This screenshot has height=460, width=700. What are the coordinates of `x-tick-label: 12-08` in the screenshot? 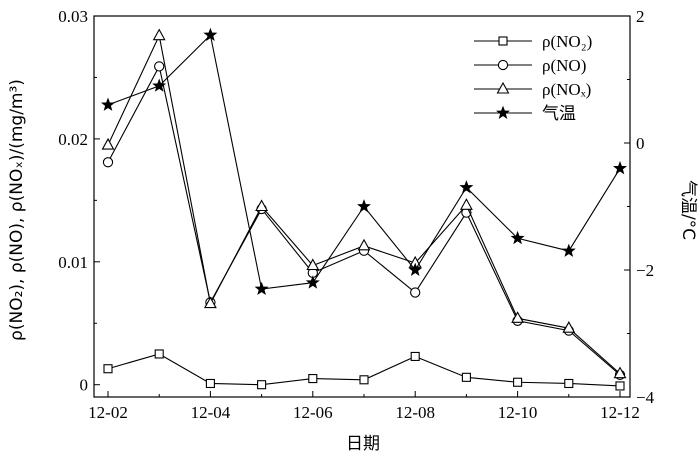 It's located at (415, 412).